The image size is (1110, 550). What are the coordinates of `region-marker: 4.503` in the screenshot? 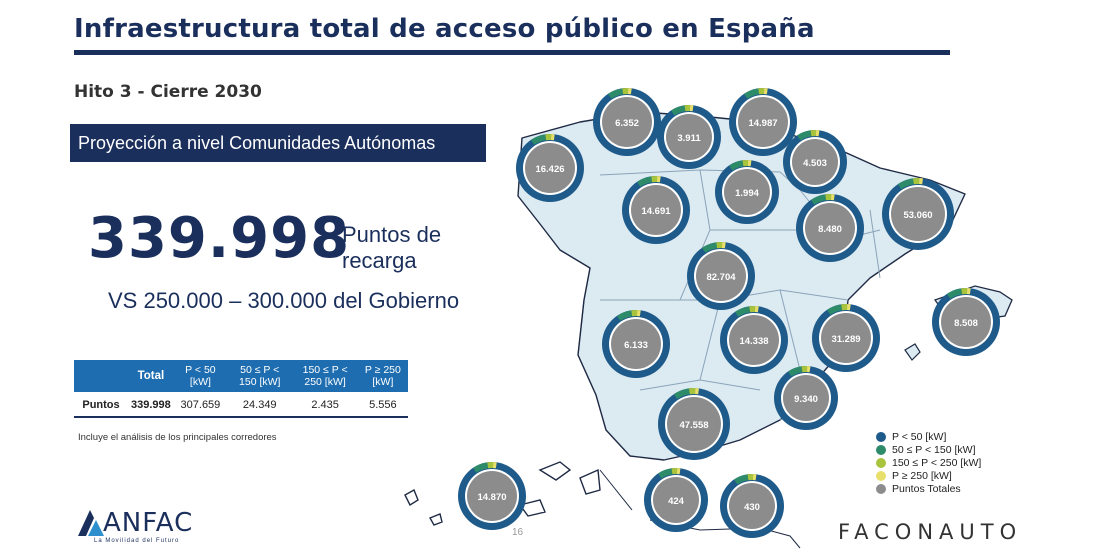 It's located at (815, 162).